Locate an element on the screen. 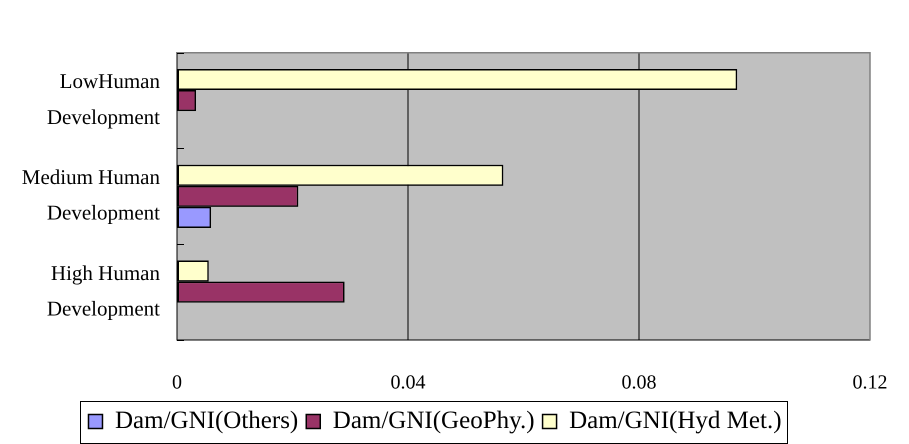 The height and width of the screenshot is (444, 909). legend-label: Dam/GNI(GeoPhy.) is located at coordinates (433, 420).